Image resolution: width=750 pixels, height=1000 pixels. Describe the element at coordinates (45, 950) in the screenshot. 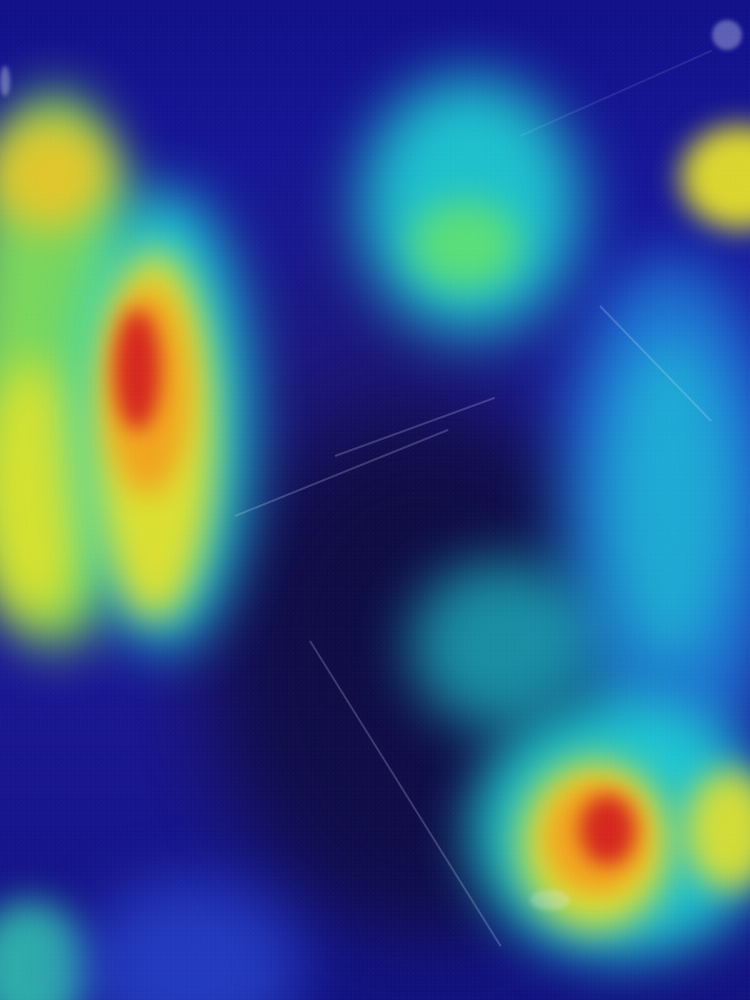

I see `heat-bottom-left-green` at that location.